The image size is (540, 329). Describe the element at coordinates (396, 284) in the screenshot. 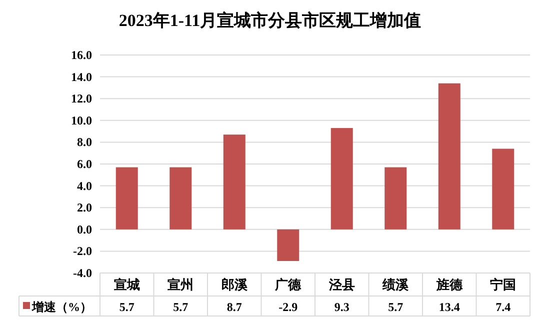

I see `x-tick-label: 绩溪` at that location.